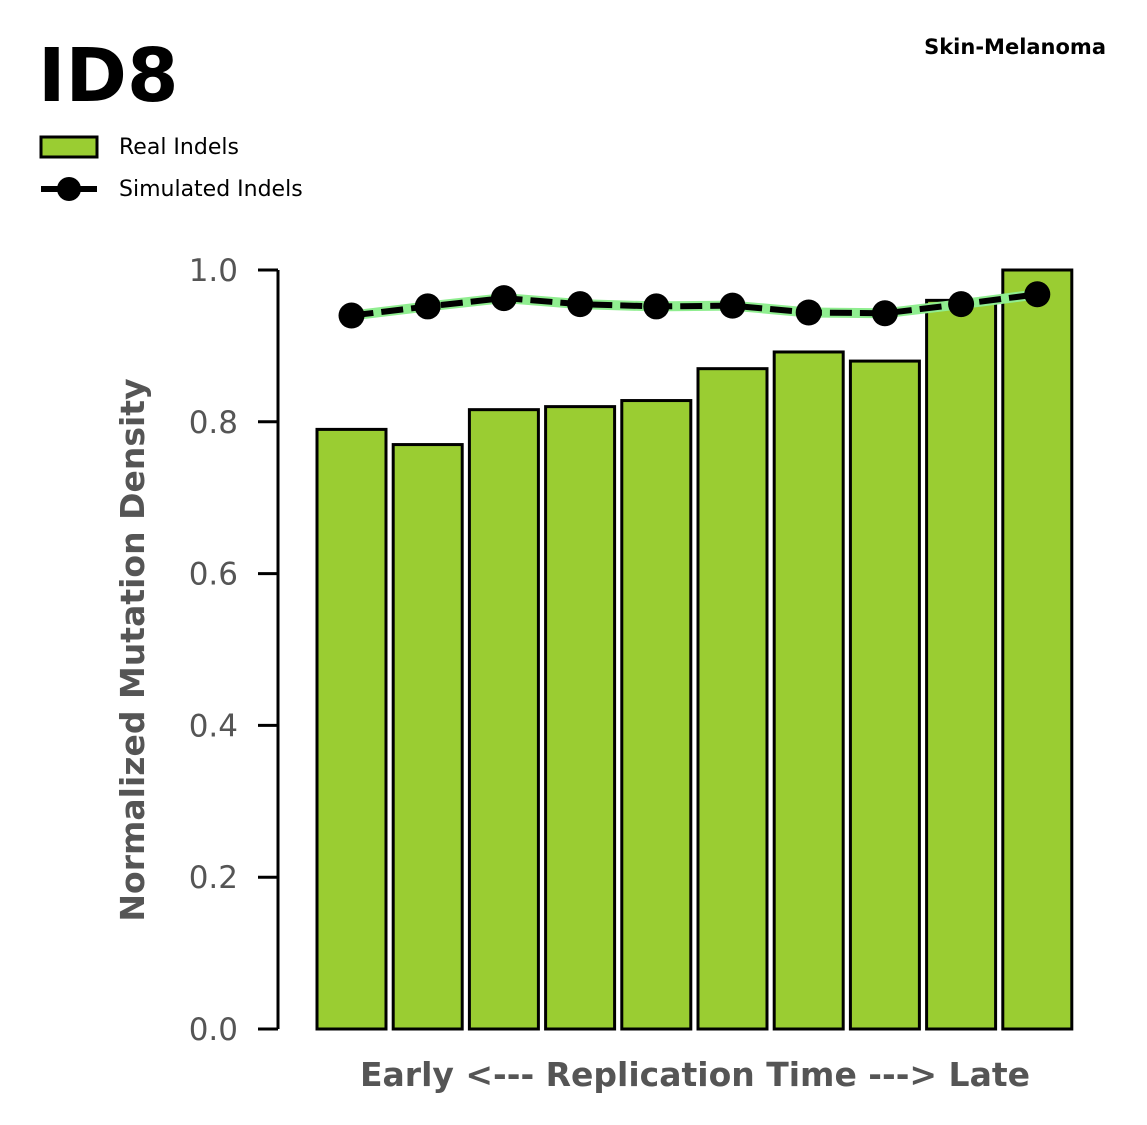 This screenshot has height=1125, width=1147. I want to click on x-axis-label: Early <--- Replication Time ---> Late, so click(695, 1074).